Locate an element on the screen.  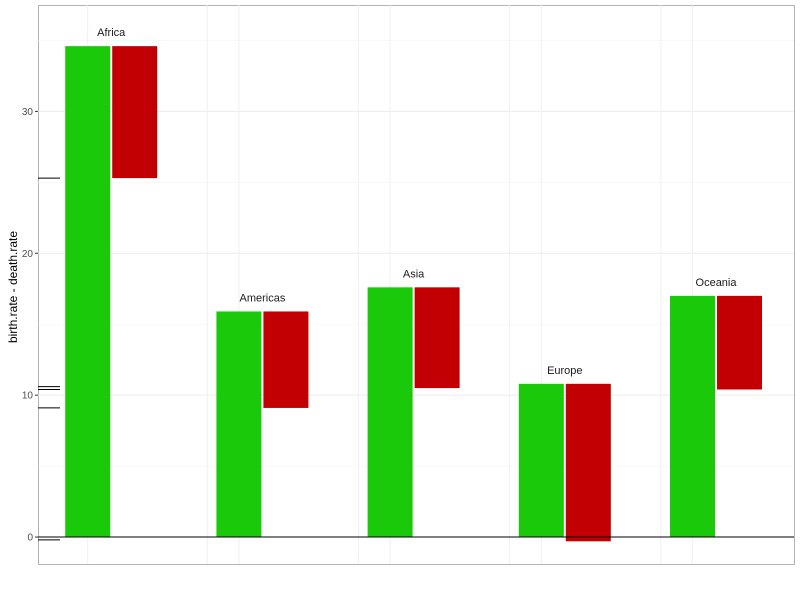
y-tick-label: 30 is located at coordinates (28, 112).